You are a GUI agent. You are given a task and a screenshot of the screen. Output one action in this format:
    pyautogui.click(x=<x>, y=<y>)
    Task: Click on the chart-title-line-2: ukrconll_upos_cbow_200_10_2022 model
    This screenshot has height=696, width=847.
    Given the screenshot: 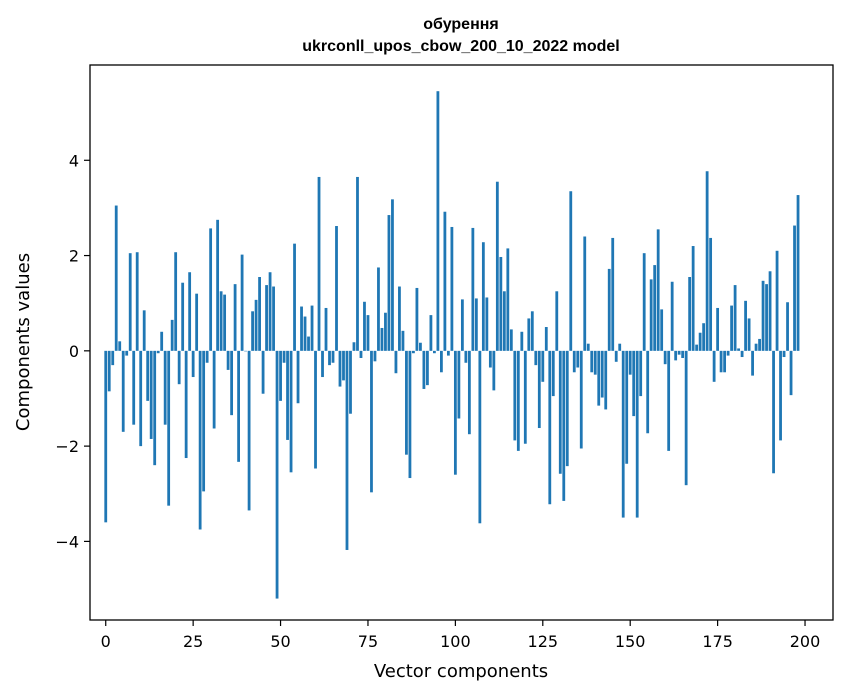 What is the action you would take?
    pyautogui.click(x=460, y=46)
    